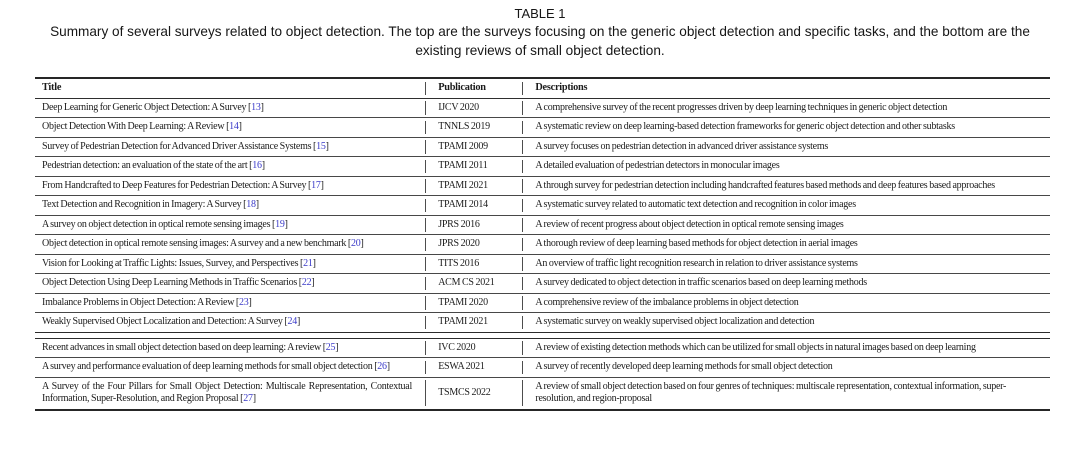 Image resolution: width=1080 pixels, height=449 pixels. What do you see at coordinates (292, 321) in the screenshot?
I see `citation-link: 24` at bounding box center [292, 321].